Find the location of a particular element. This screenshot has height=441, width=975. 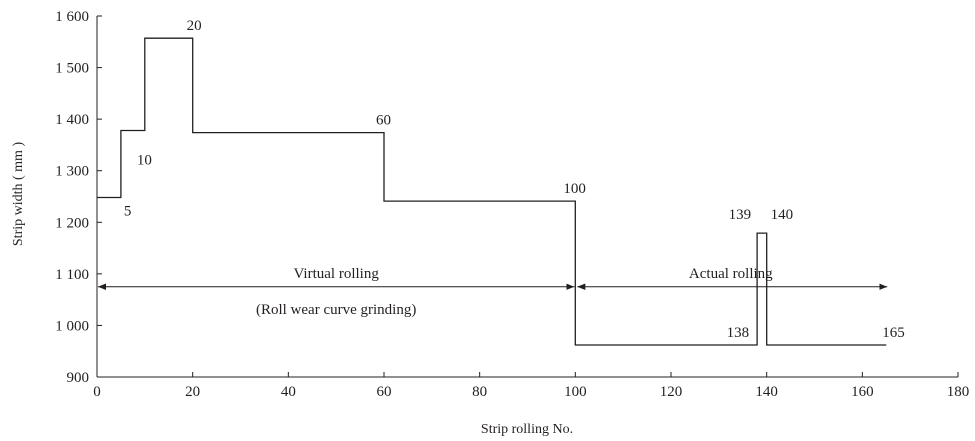

x-tick-label: 140 is located at coordinates (766, 392).